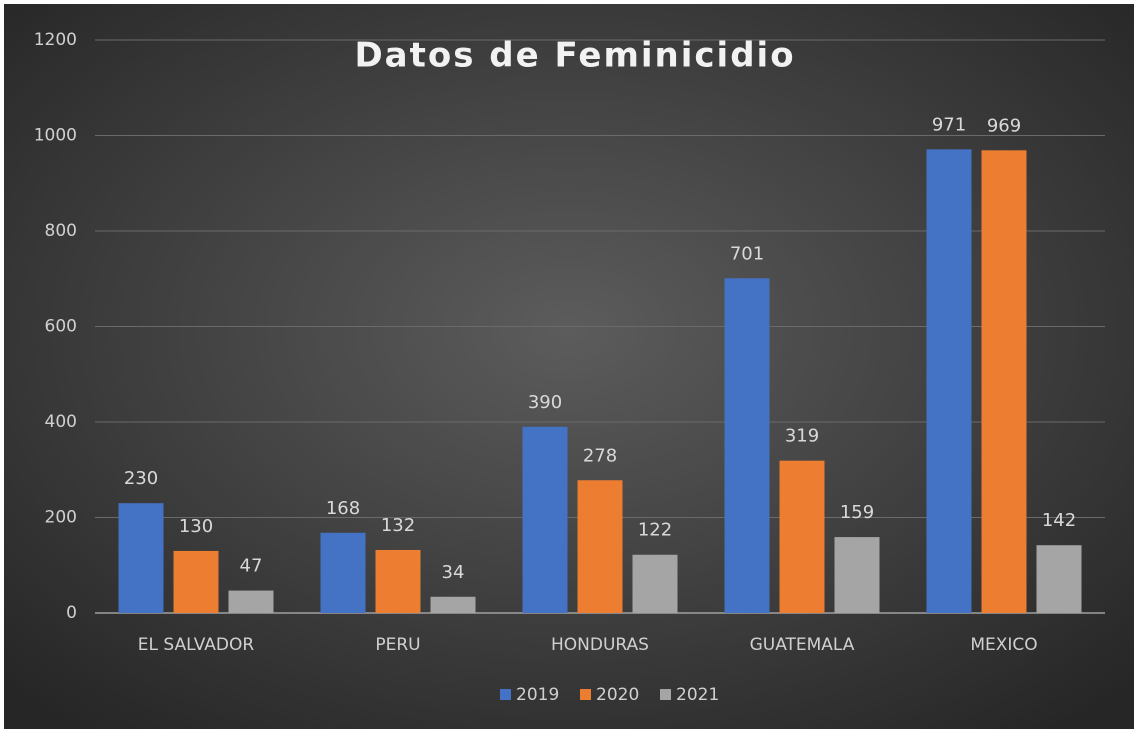  Describe the element at coordinates (196, 526) in the screenshot. I see `data-label: 130` at that location.